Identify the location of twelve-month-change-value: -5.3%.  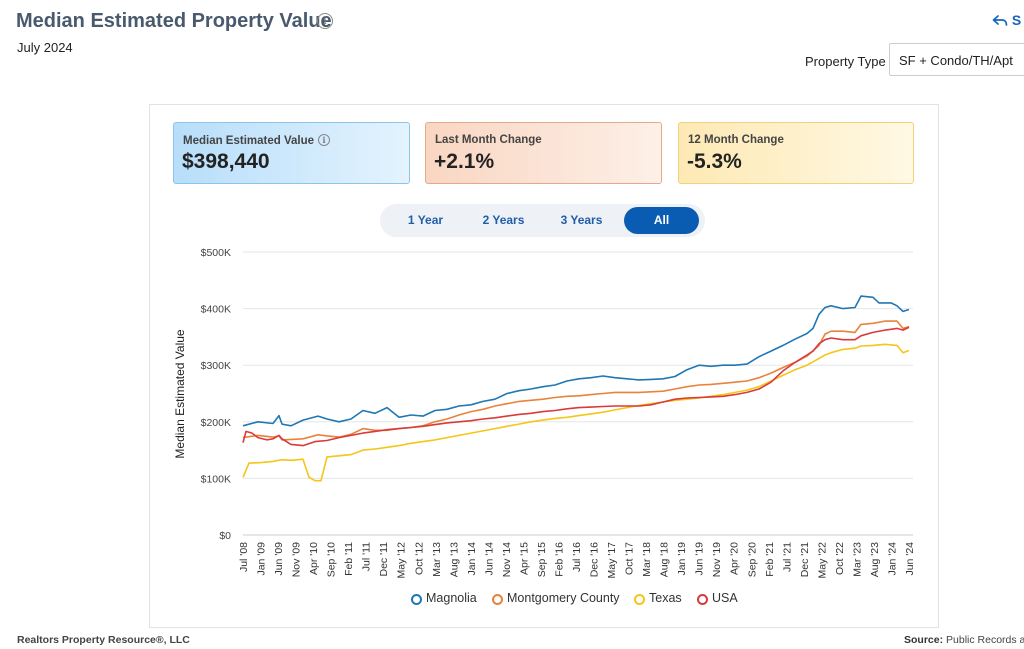
(714, 161).